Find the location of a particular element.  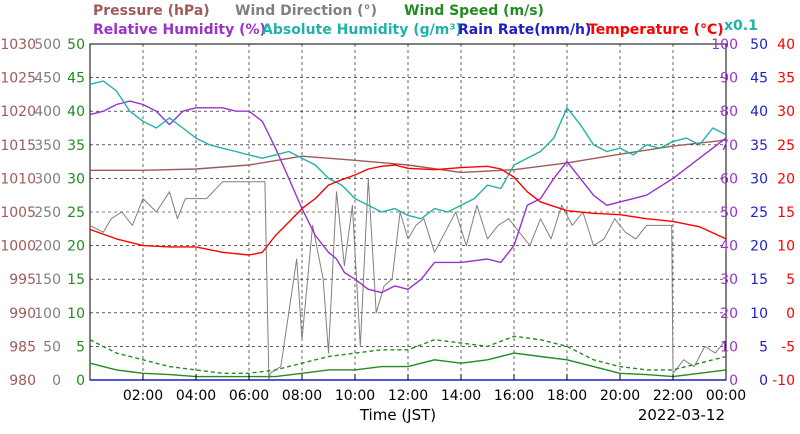

x-tick-label: 06:00 is located at coordinates (249, 396).